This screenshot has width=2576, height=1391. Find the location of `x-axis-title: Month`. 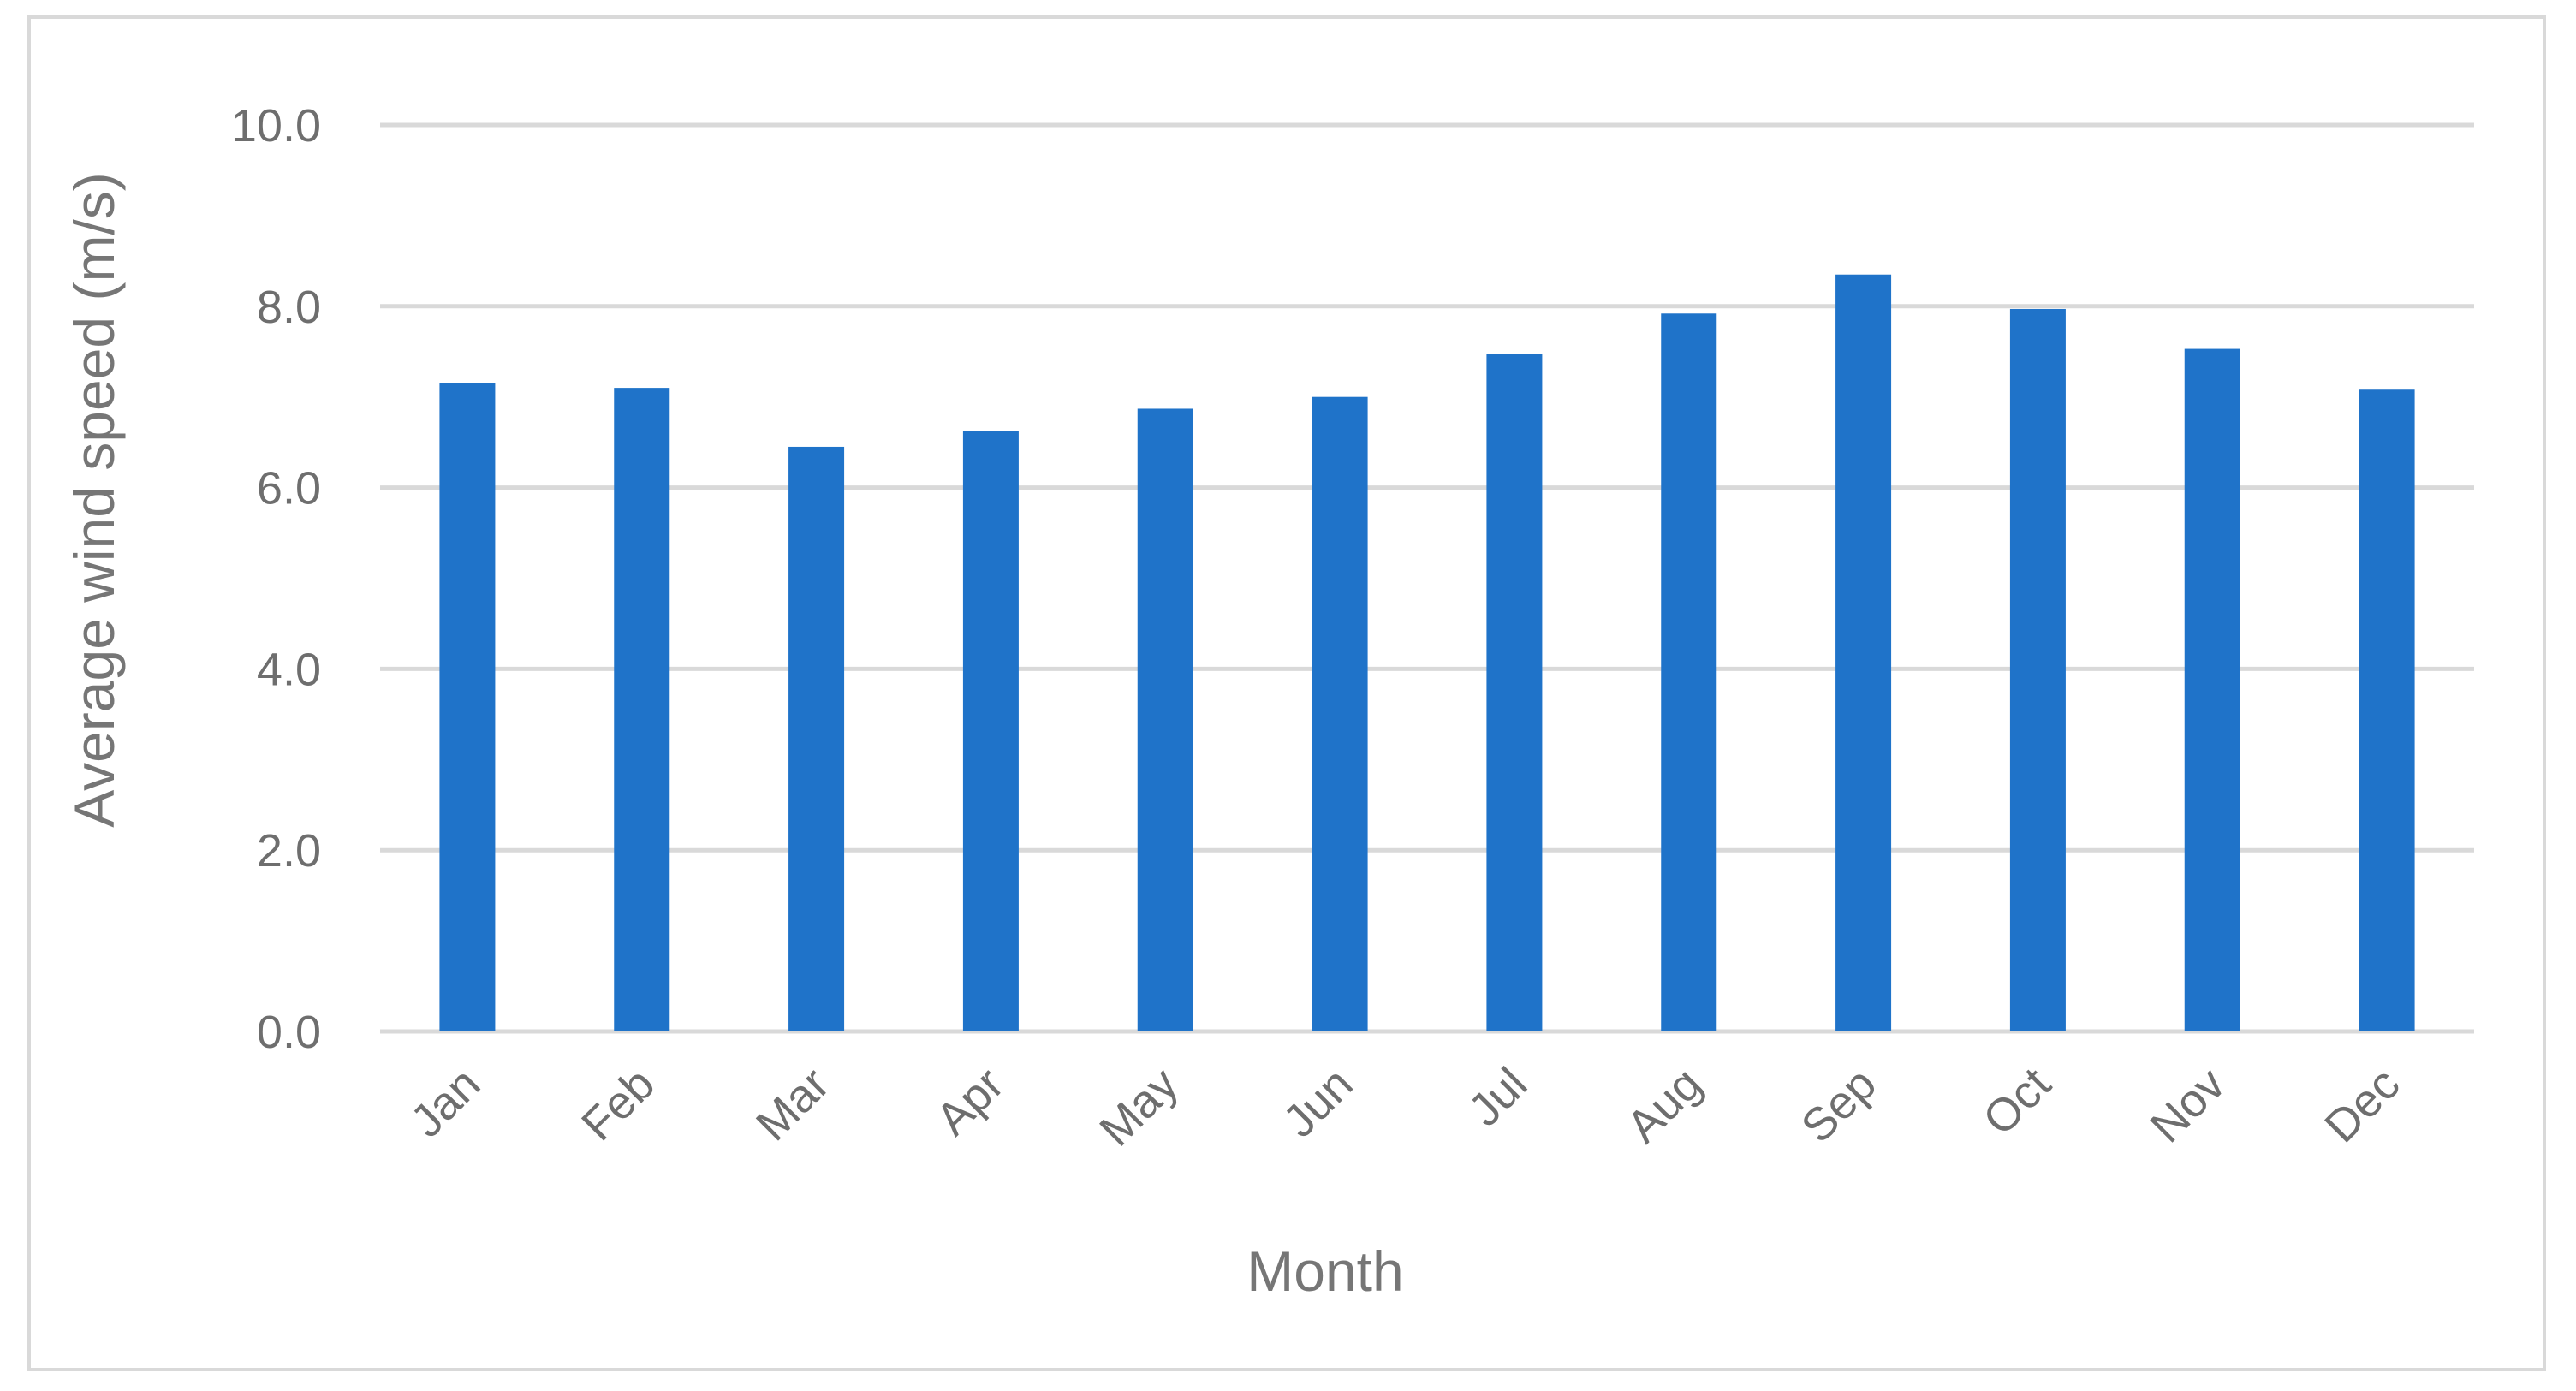

x-axis-title: Month is located at coordinates (1325, 1271).